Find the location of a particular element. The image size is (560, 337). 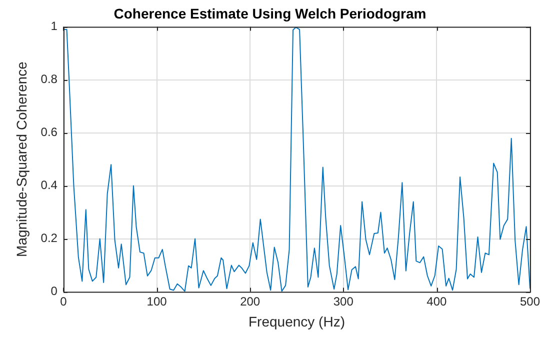

x-axis-title: Frequency (Hz) is located at coordinates (296, 321).